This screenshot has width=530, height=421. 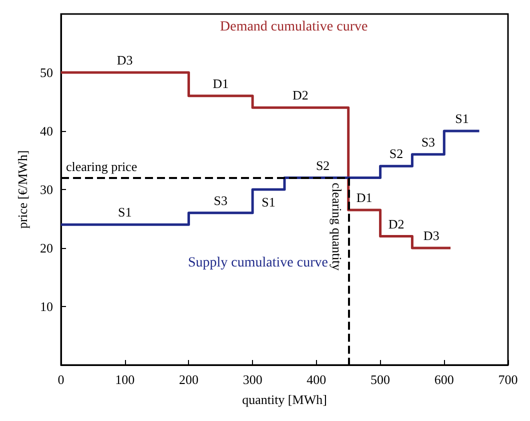 I want to click on y-tick-label: 50, so click(x=46, y=72).